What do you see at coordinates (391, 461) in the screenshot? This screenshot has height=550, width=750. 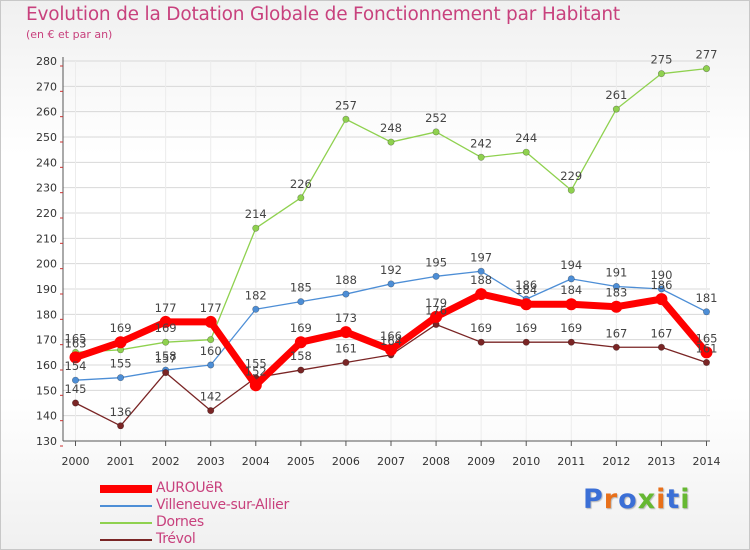 I see `x-tick-label: 2007` at bounding box center [391, 461].